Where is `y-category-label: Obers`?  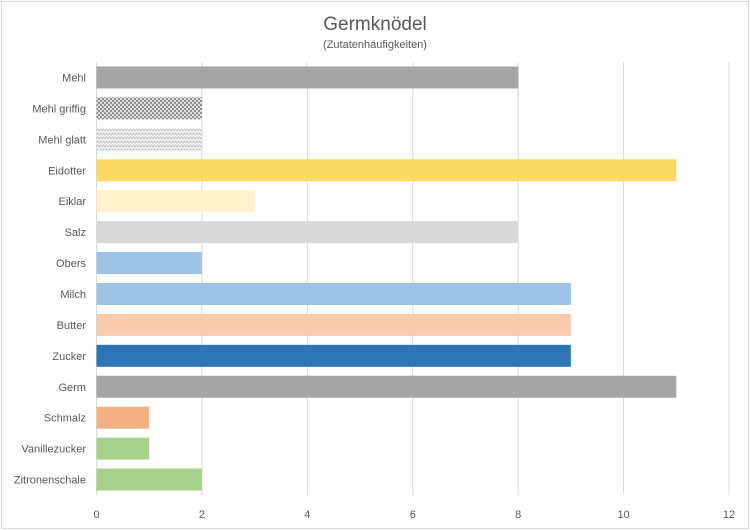
y-category-label: Obers is located at coordinates (71, 264).